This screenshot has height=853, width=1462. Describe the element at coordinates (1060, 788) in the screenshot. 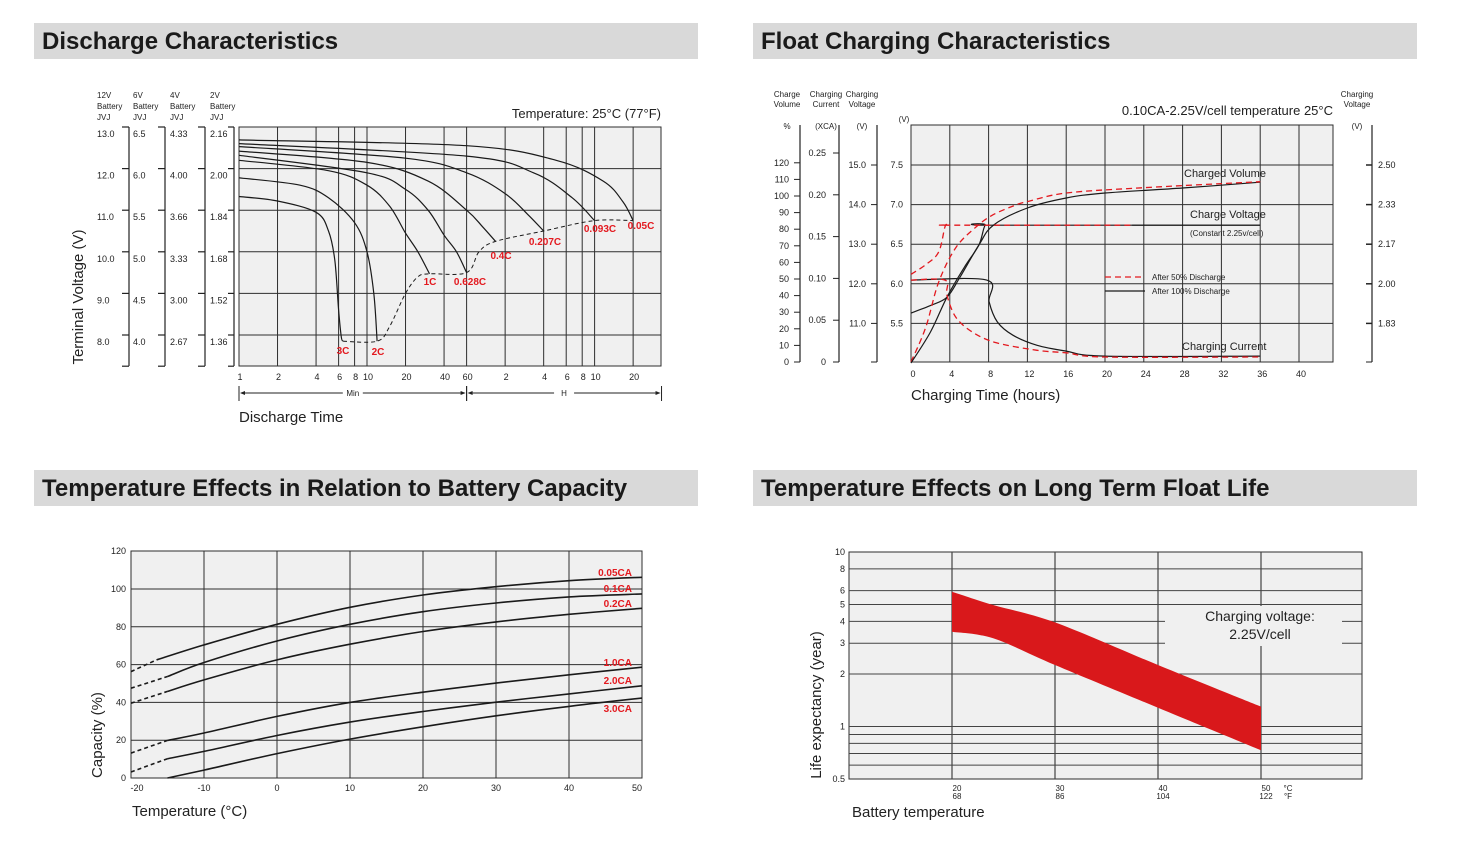

I see `life-x-tick-celsius: 30` at that location.